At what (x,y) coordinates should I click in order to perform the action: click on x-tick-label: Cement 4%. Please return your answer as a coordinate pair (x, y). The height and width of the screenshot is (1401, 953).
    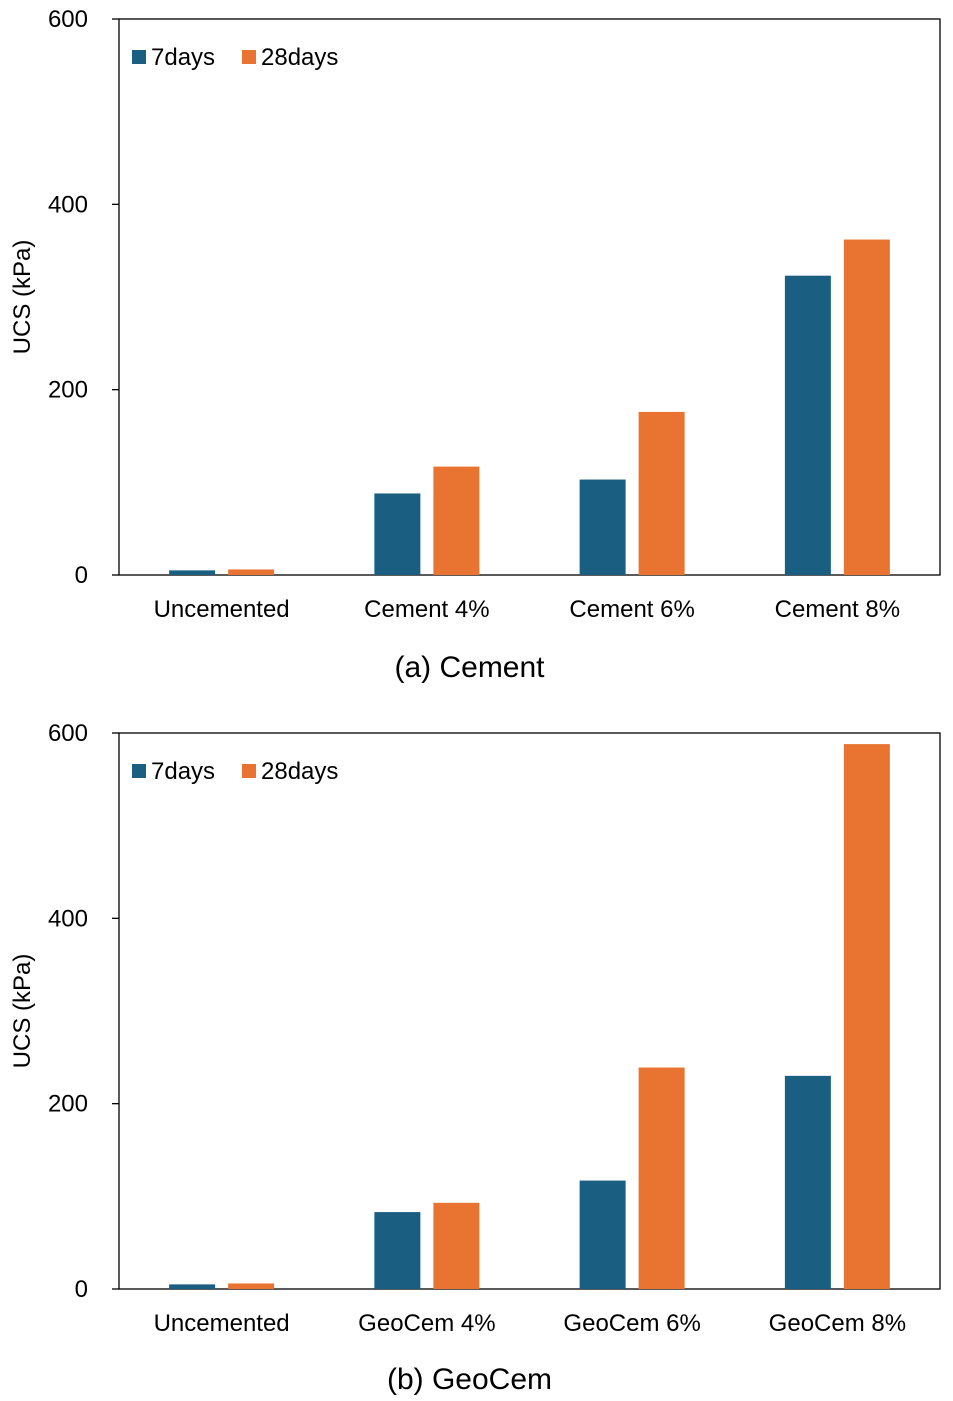
    Looking at the image, I should click on (426, 609).